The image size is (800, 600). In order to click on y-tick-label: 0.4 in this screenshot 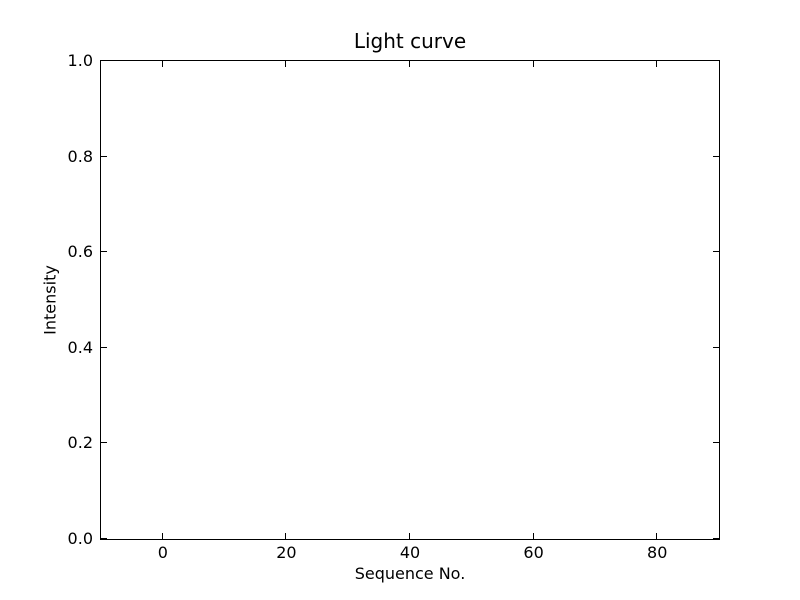, I will do `click(80, 347)`.